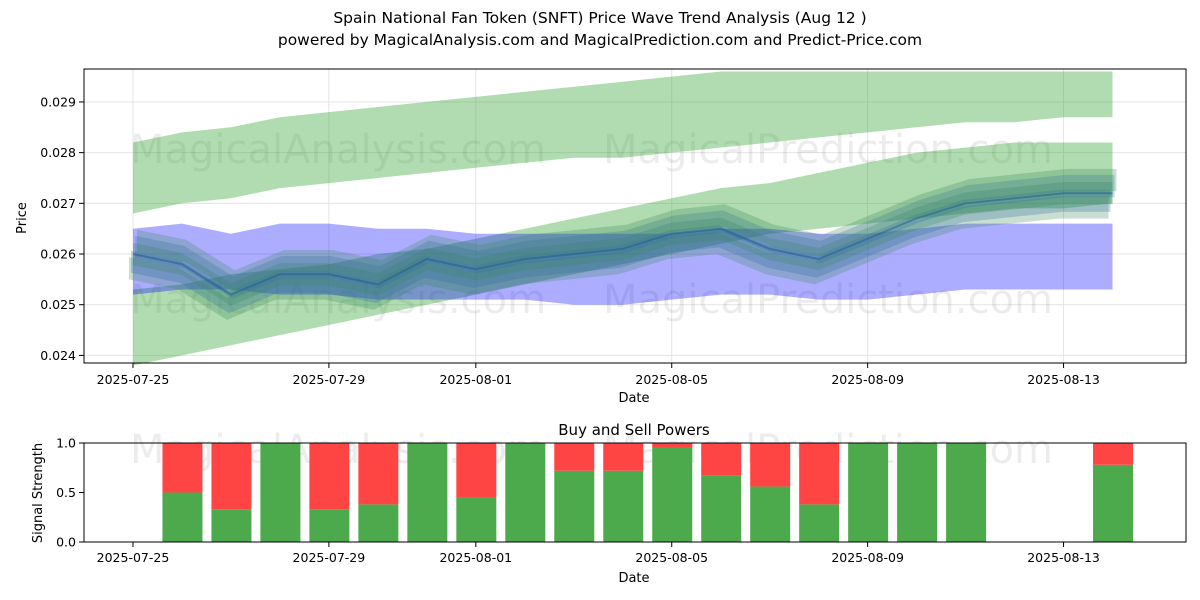  Describe the element at coordinates (633, 398) in the screenshot. I see `price-xlabel: Date` at that location.